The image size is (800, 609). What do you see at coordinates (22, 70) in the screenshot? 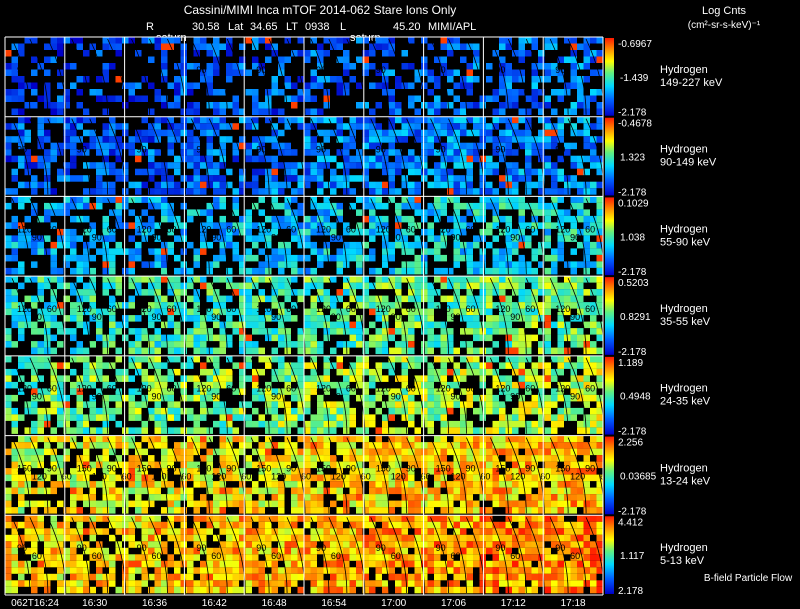
I see `pitch-angle-label: 90` at bounding box center [22, 70].